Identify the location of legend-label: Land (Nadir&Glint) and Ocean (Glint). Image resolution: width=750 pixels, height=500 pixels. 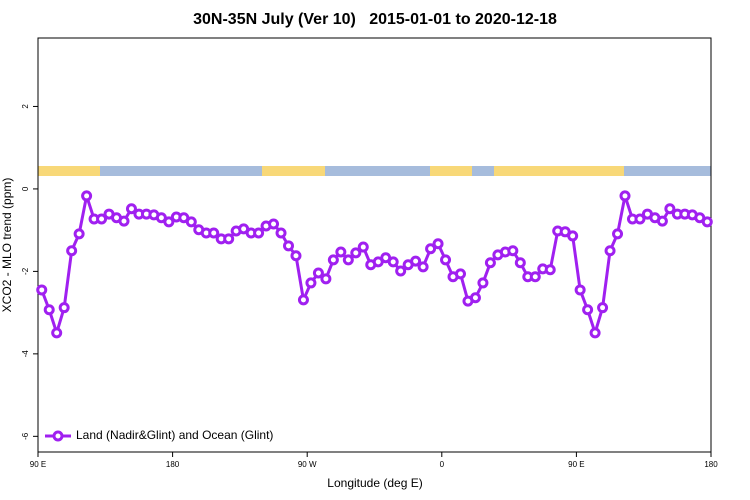
(174, 435).